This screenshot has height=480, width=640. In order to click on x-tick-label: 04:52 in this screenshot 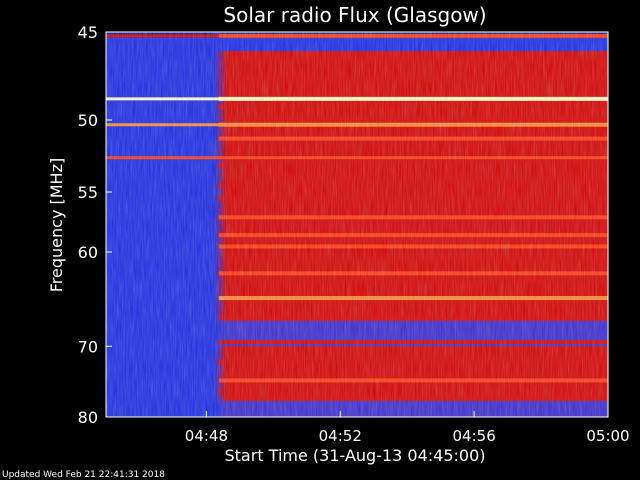, I will do `click(340, 436)`.